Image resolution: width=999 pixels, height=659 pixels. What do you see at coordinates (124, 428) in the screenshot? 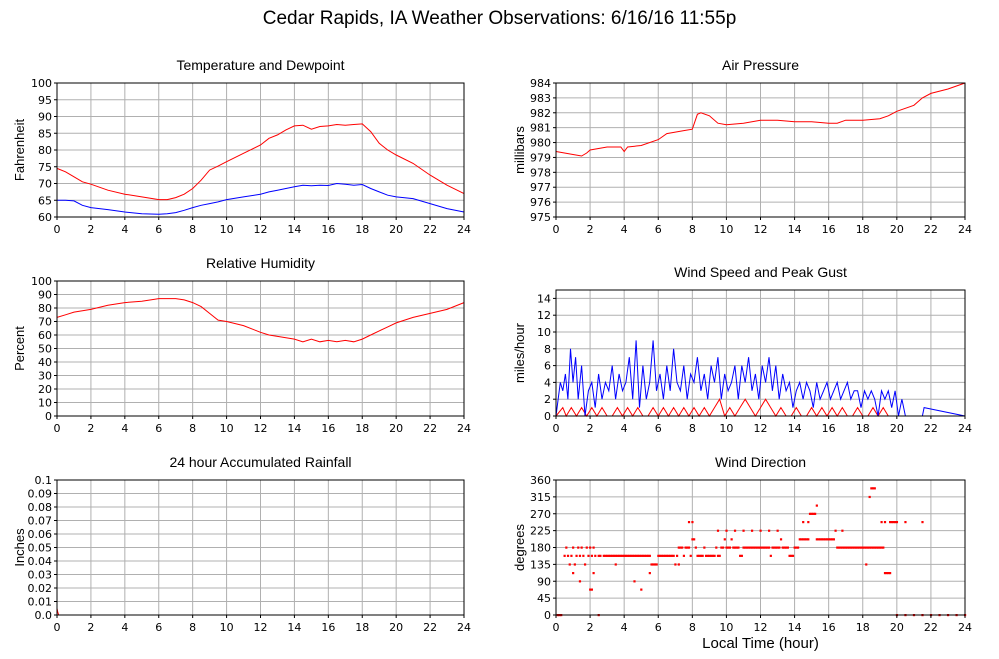
I see `x-tick-label: 4` at bounding box center [124, 428].